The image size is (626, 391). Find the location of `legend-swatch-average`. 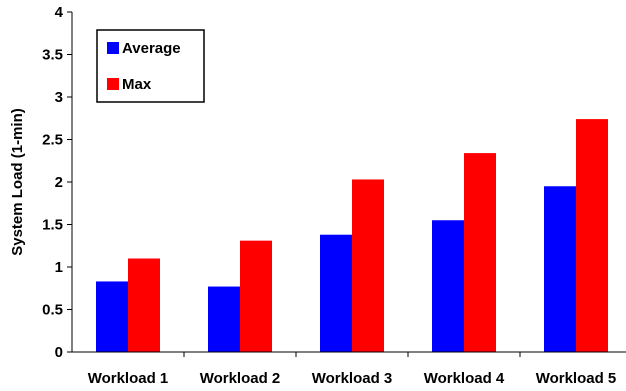

legend-swatch-average is located at coordinates (113, 48).